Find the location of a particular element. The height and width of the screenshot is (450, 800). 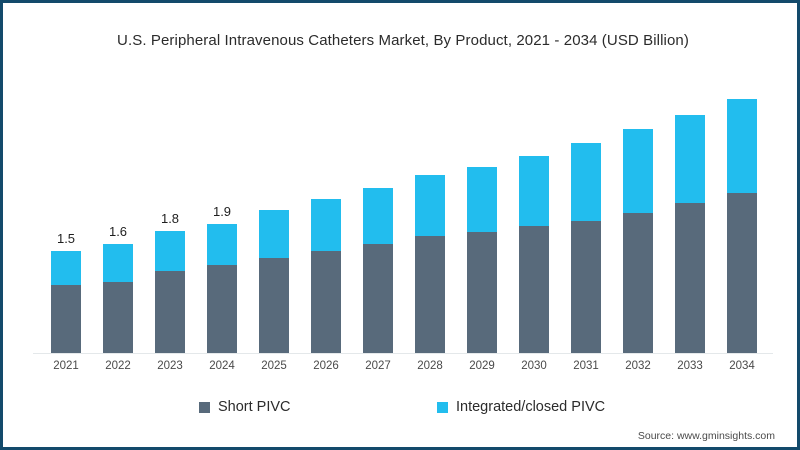

chart-legend: Short PIVC Integrated/closed PIVC is located at coordinates (400, 409).